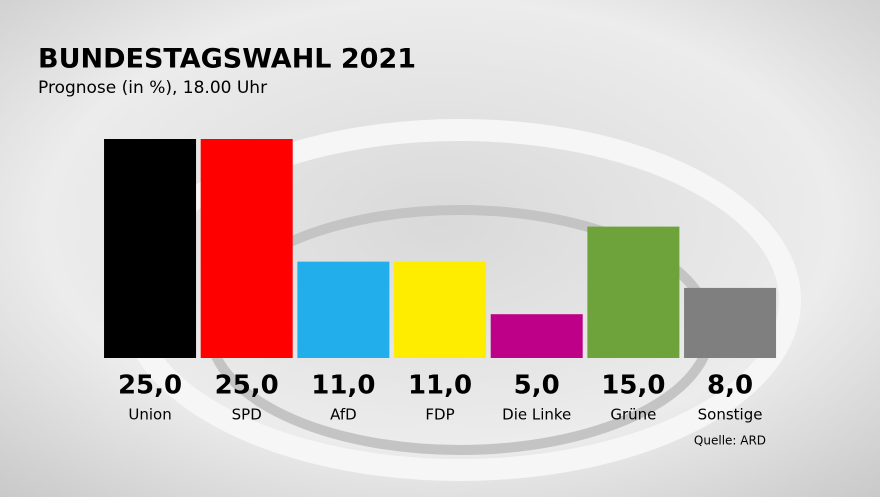 This screenshot has width=880, height=497. What do you see at coordinates (730, 386) in the screenshot?
I see `value-label: 8,0` at bounding box center [730, 386].